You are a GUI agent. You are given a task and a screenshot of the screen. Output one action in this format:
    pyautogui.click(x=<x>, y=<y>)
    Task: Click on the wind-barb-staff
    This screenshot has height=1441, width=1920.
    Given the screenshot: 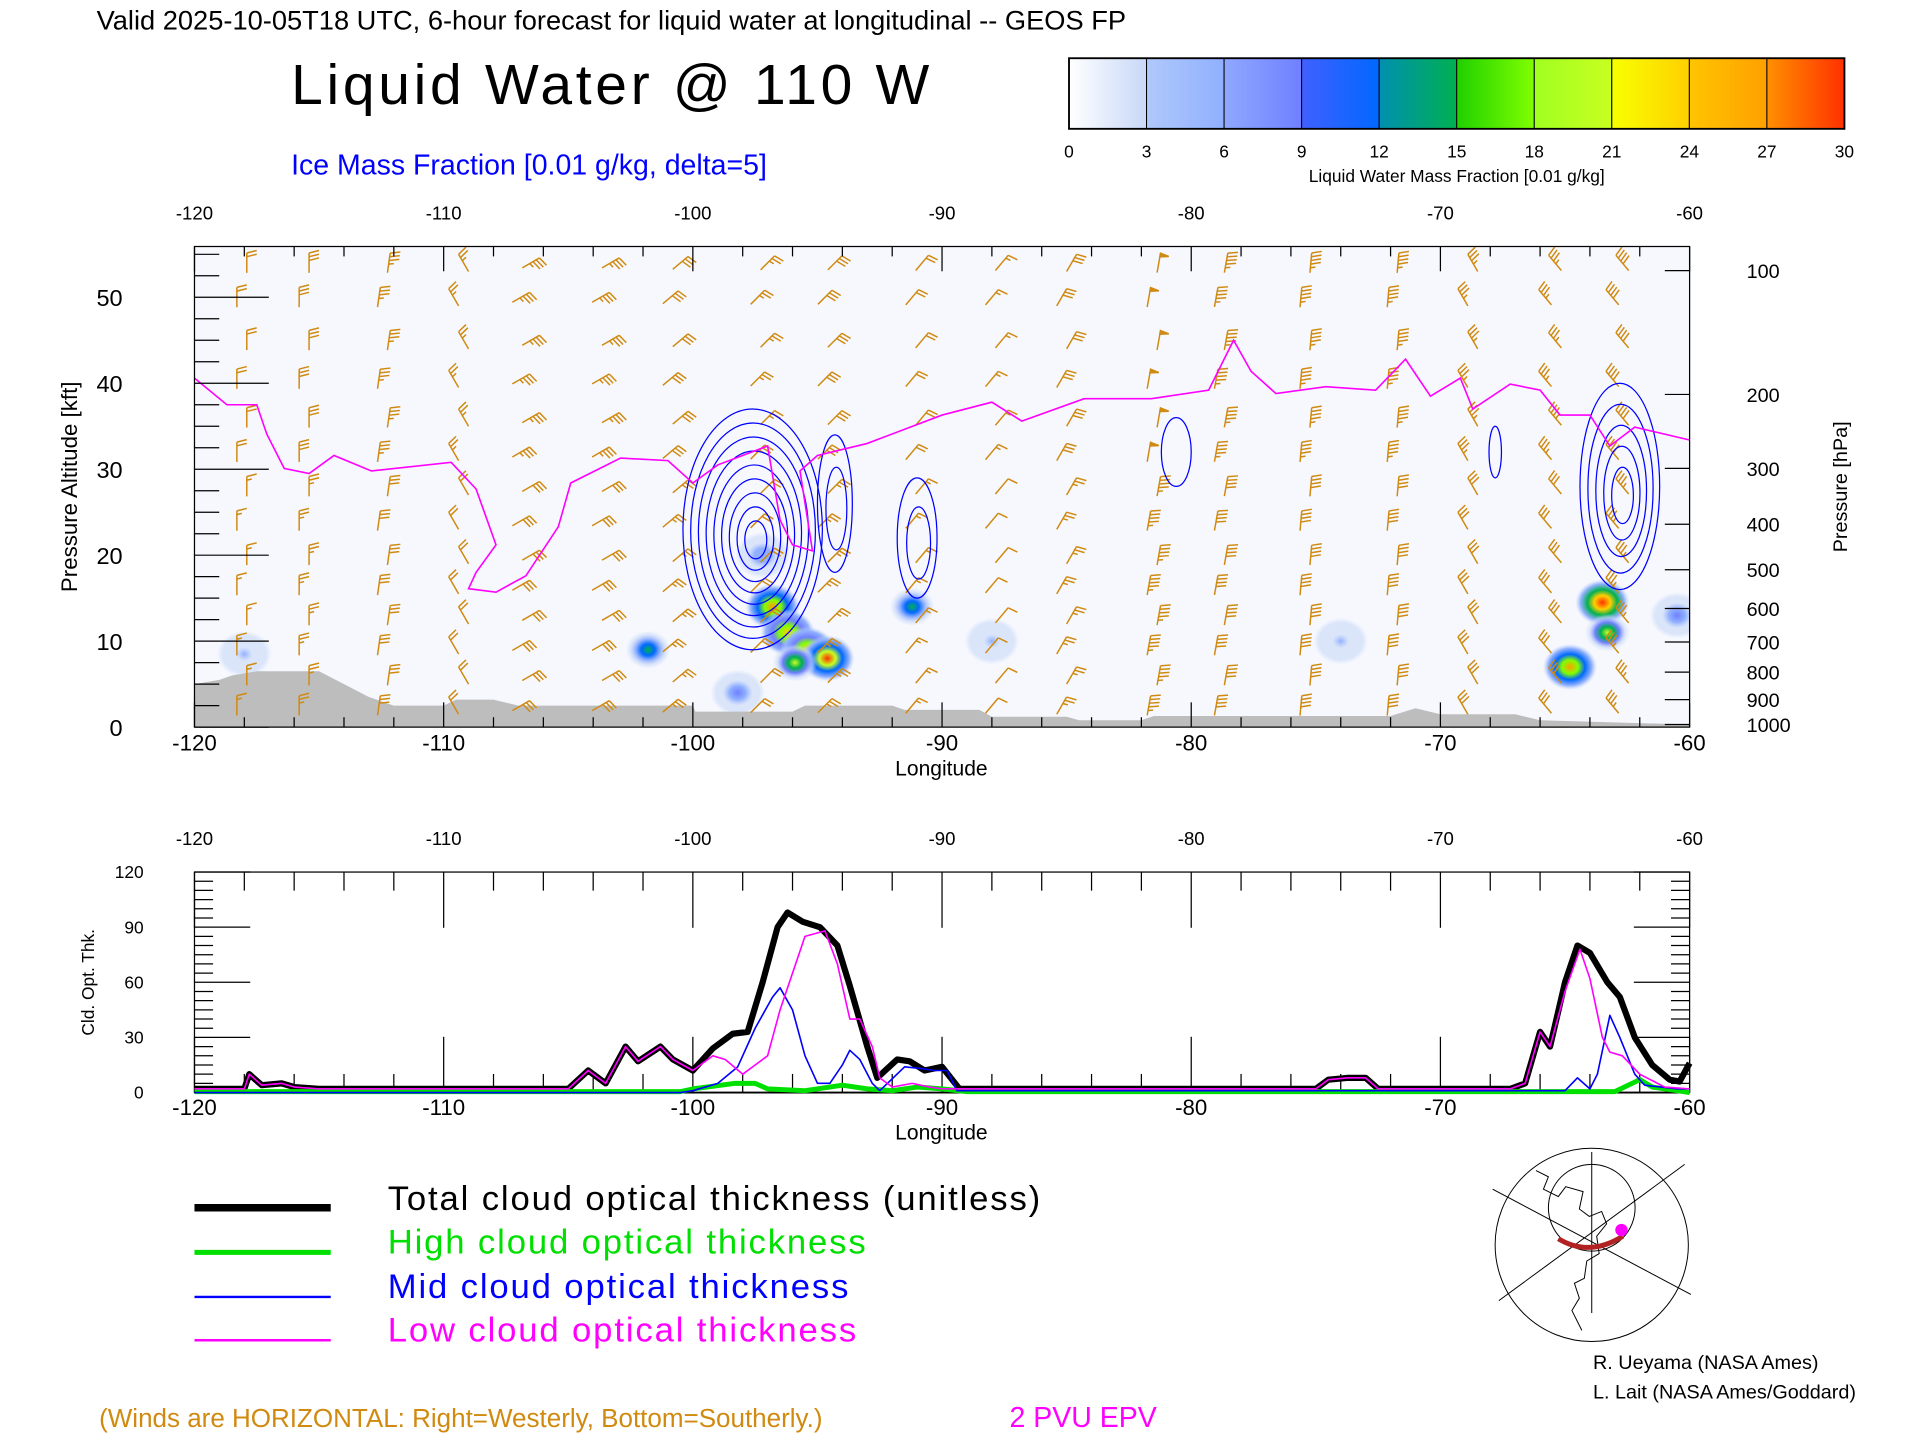 What is the action you would take?
    pyautogui.click(x=991, y=585)
    